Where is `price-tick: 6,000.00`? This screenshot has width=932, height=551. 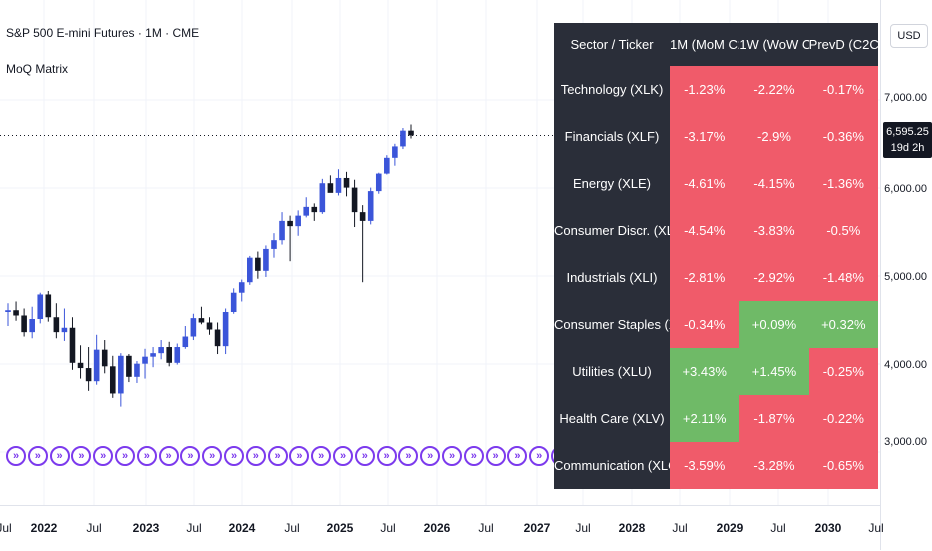 price-tick: 6,000.00 is located at coordinates (905, 189).